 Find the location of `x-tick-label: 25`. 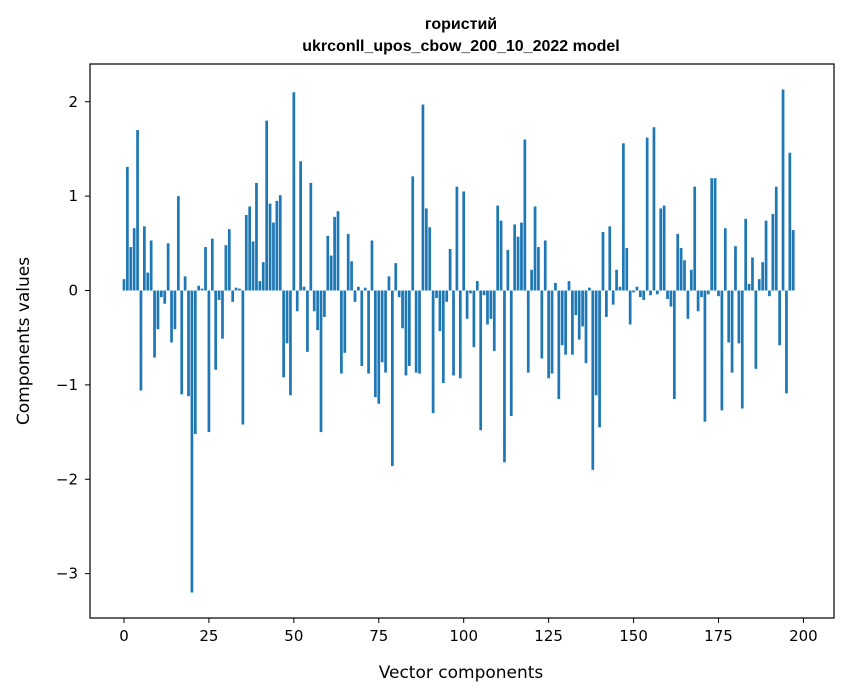

x-tick-label: 25 is located at coordinates (208, 636).